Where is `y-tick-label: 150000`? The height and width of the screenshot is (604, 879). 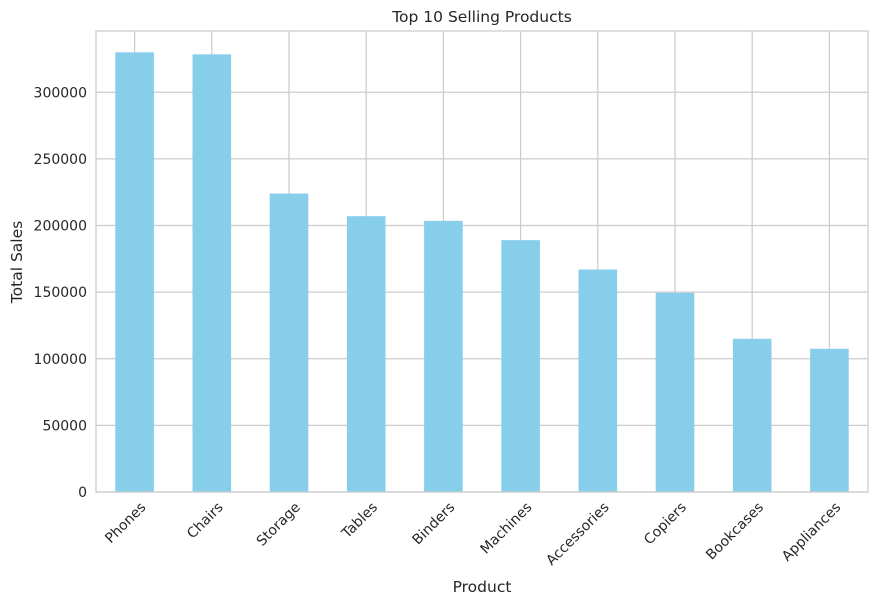 y-tick-label: 150000 is located at coordinates (60, 293).